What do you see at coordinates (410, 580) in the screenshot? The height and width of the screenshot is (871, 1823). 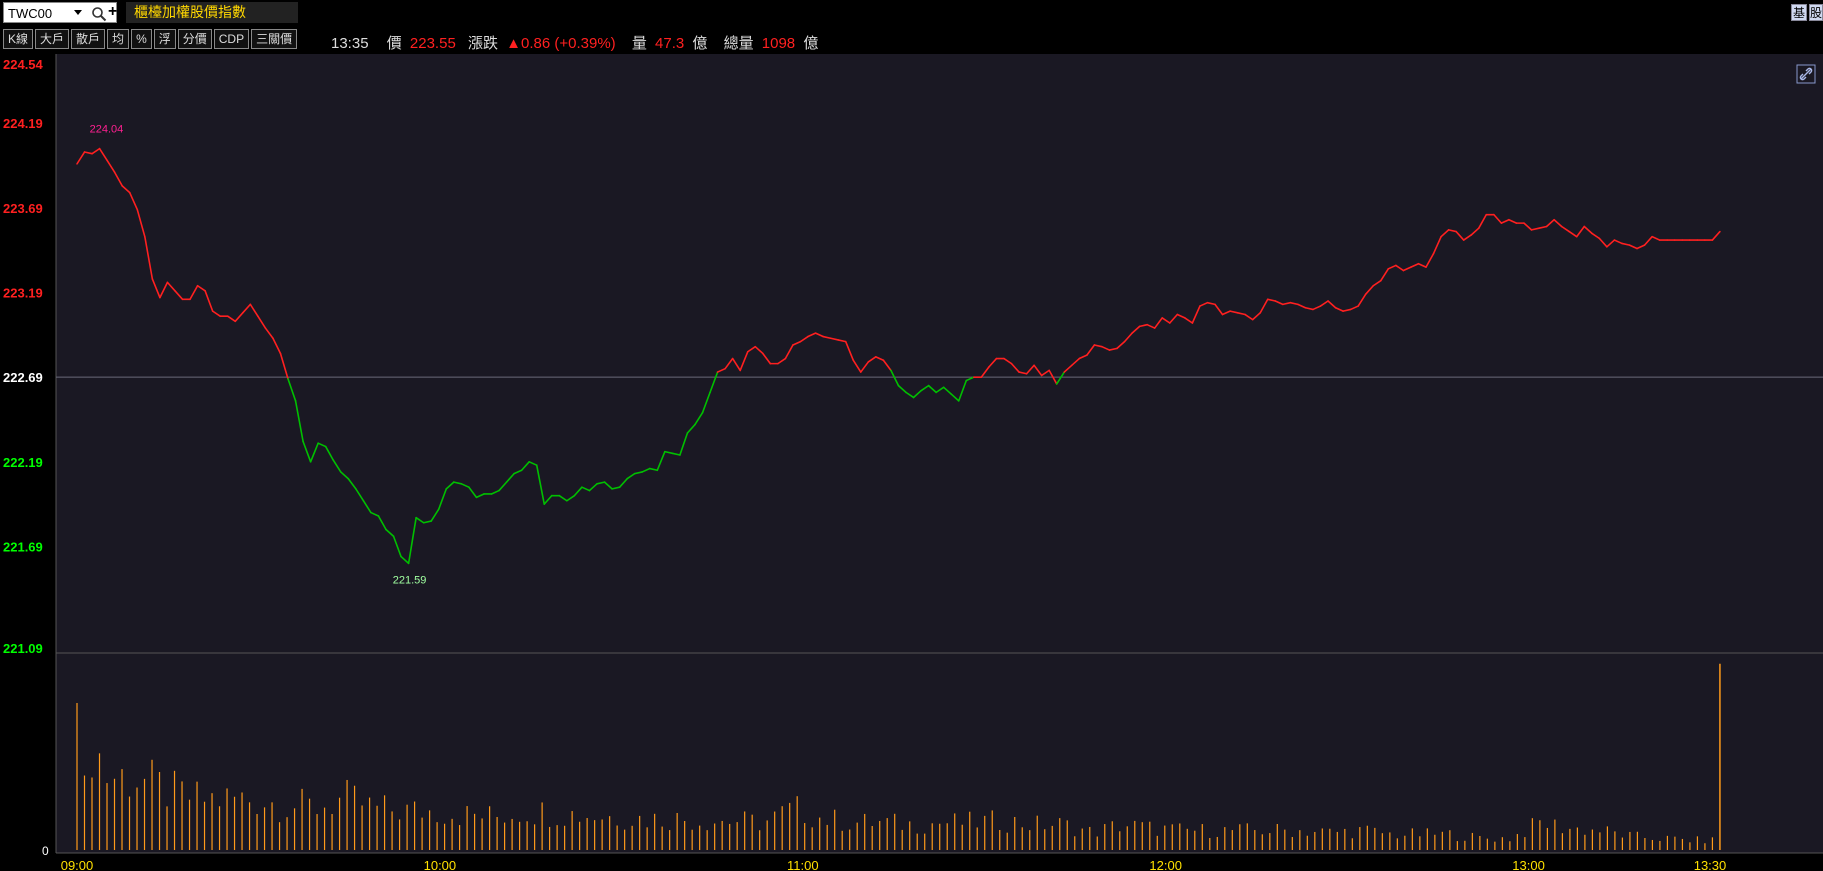 I see `low-annotation: 221.59` at bounding box center [410, 580].